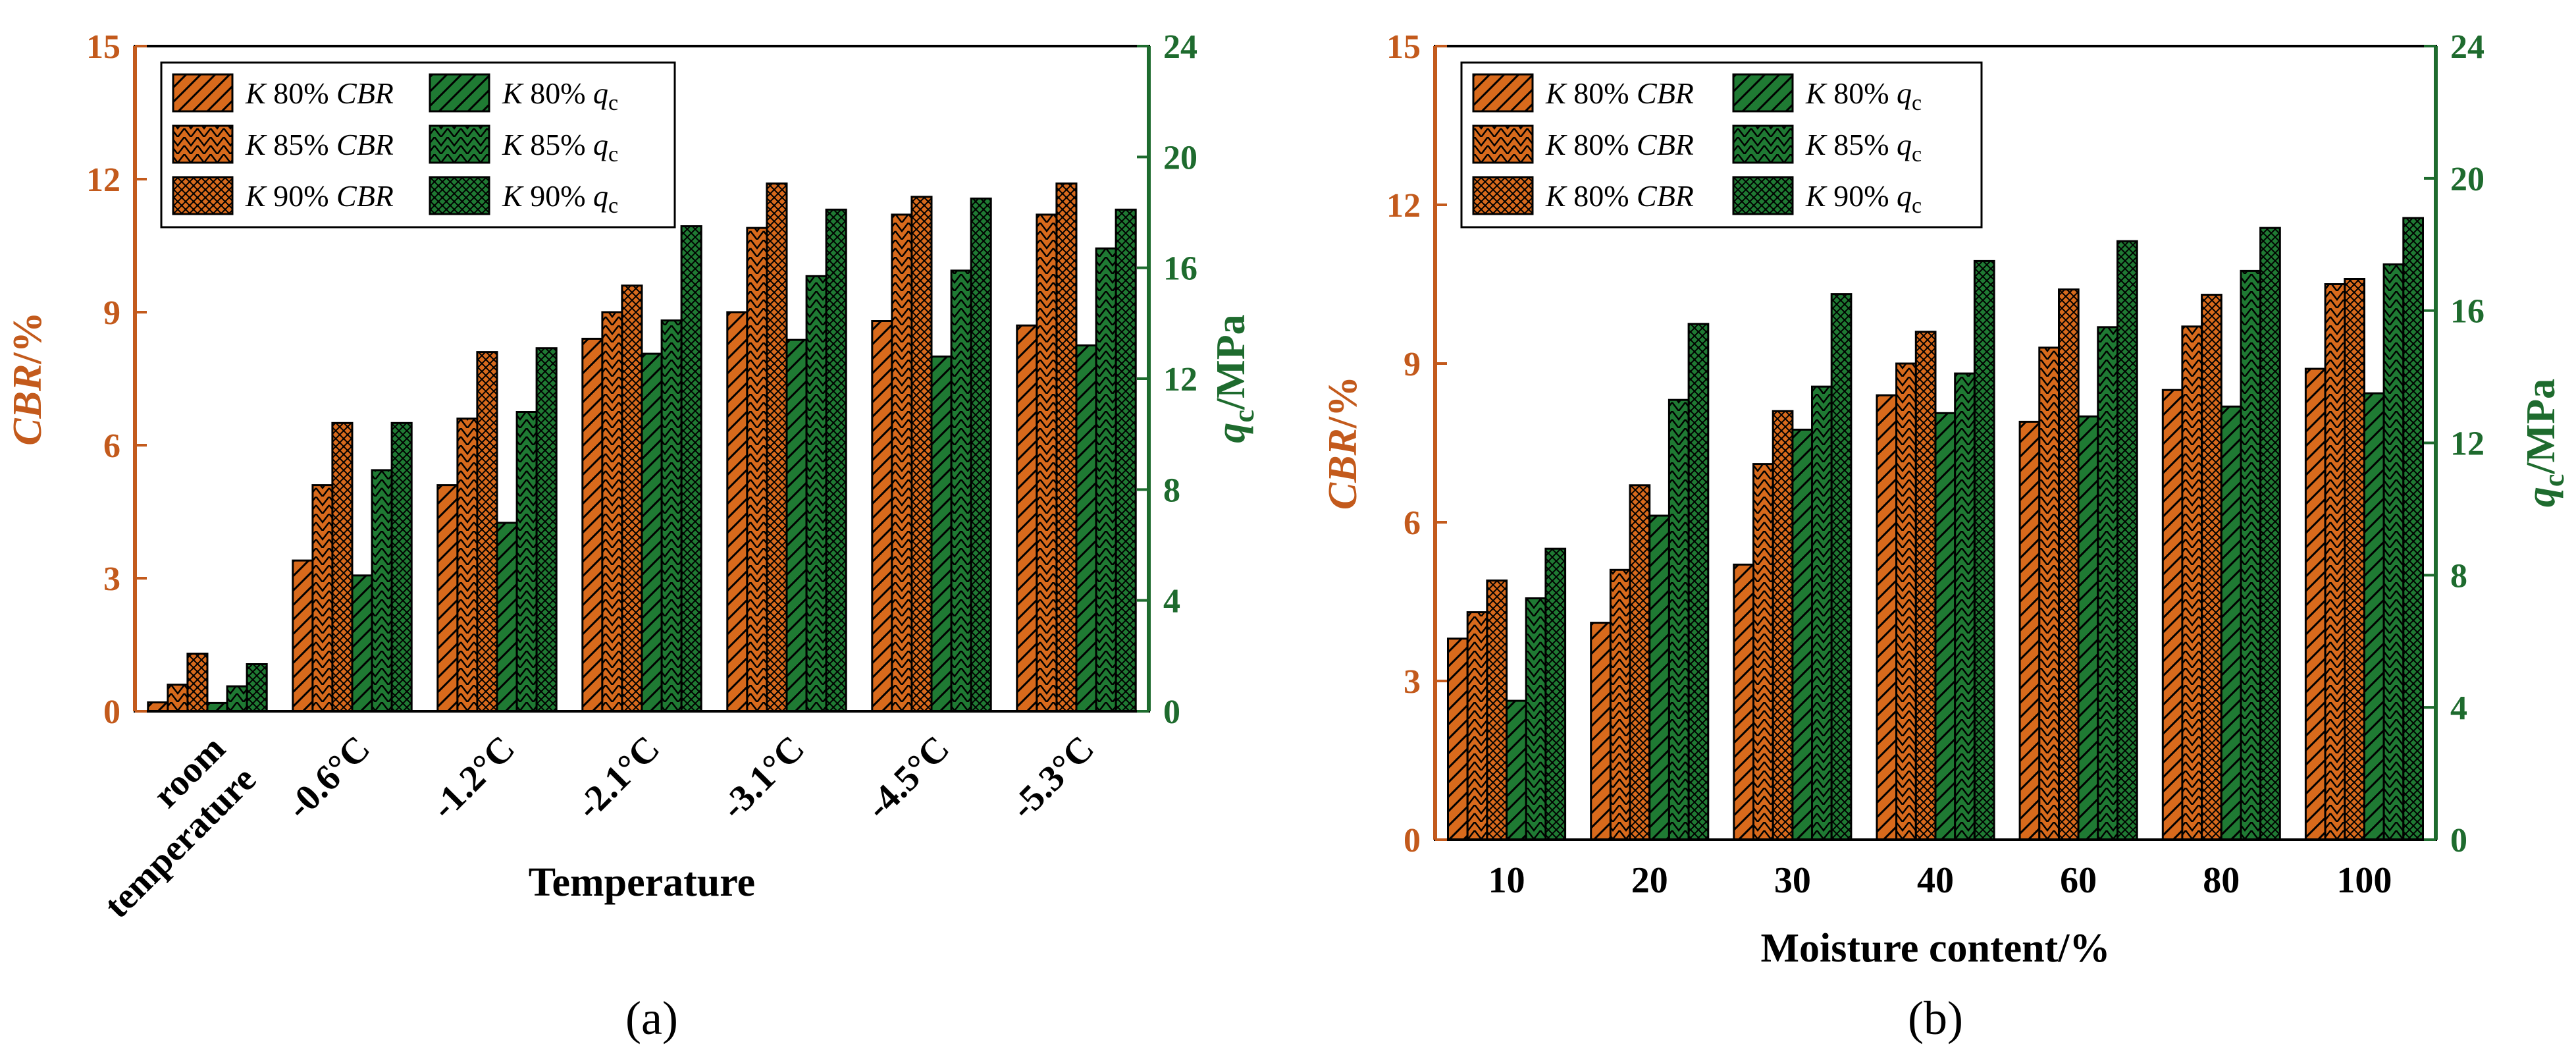  What do you see at coordinates (1404, 47) in the screenshot?
I see `left-tick-label: 15` at bounding box center [1404, 47].